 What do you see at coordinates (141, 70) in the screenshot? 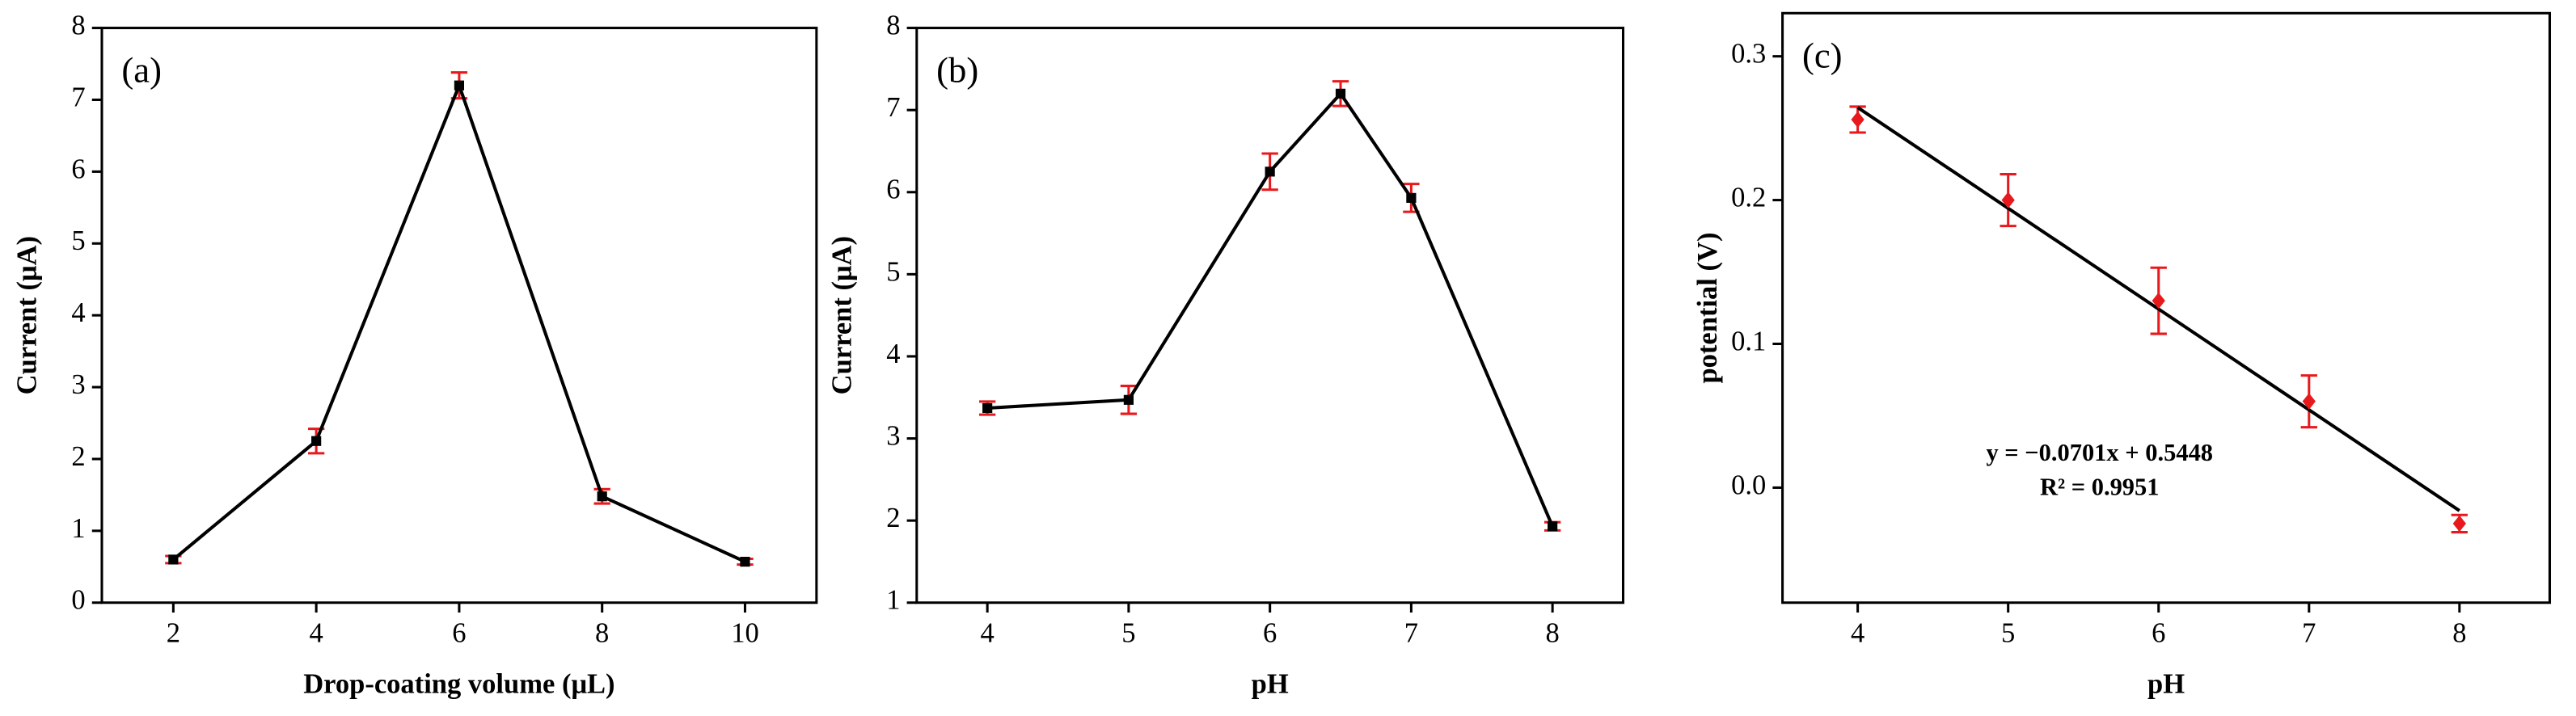
I see `panel-label: (a)` at bounding box center [141, 70].